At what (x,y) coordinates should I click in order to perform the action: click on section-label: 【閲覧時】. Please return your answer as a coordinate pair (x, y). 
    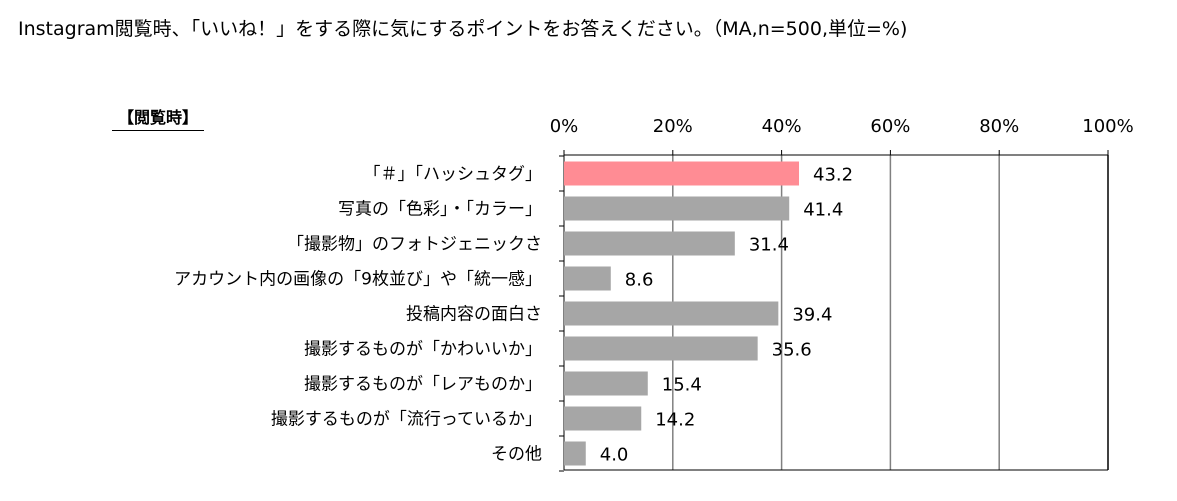
    Looking at the image, I should click on (158, 117).